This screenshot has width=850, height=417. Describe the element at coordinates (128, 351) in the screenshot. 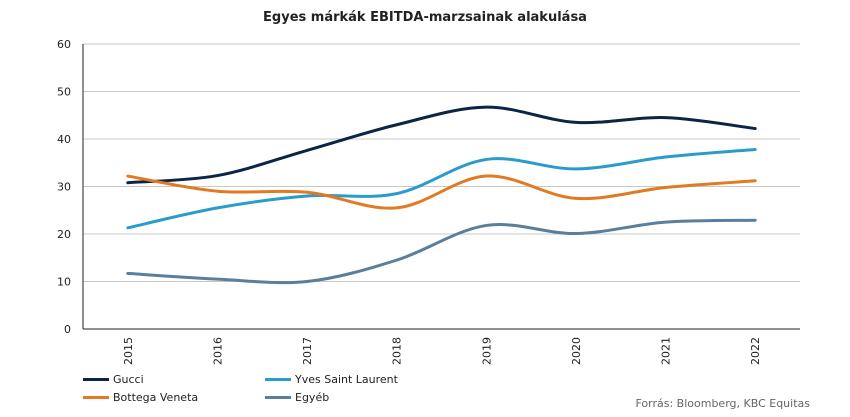

I see `x-tick-label: 2015` at that location.